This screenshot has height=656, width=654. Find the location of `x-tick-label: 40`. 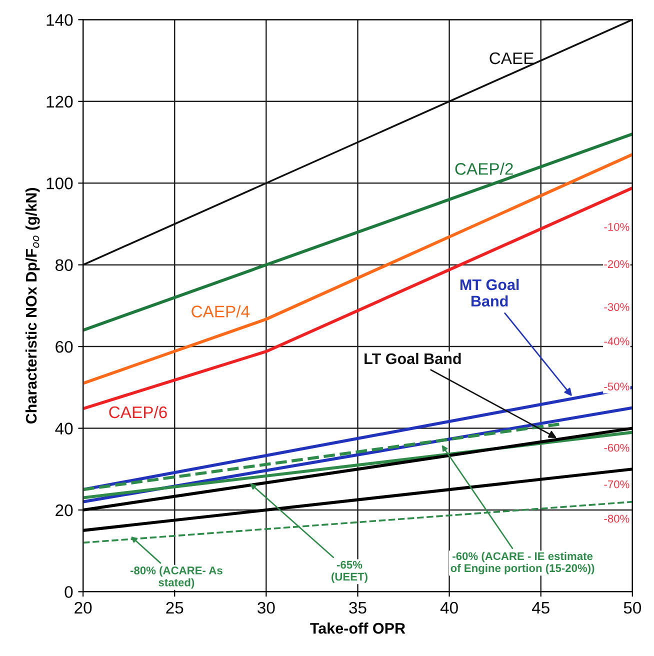

x-tick-label: 40 is located at coordinates (449, 608).